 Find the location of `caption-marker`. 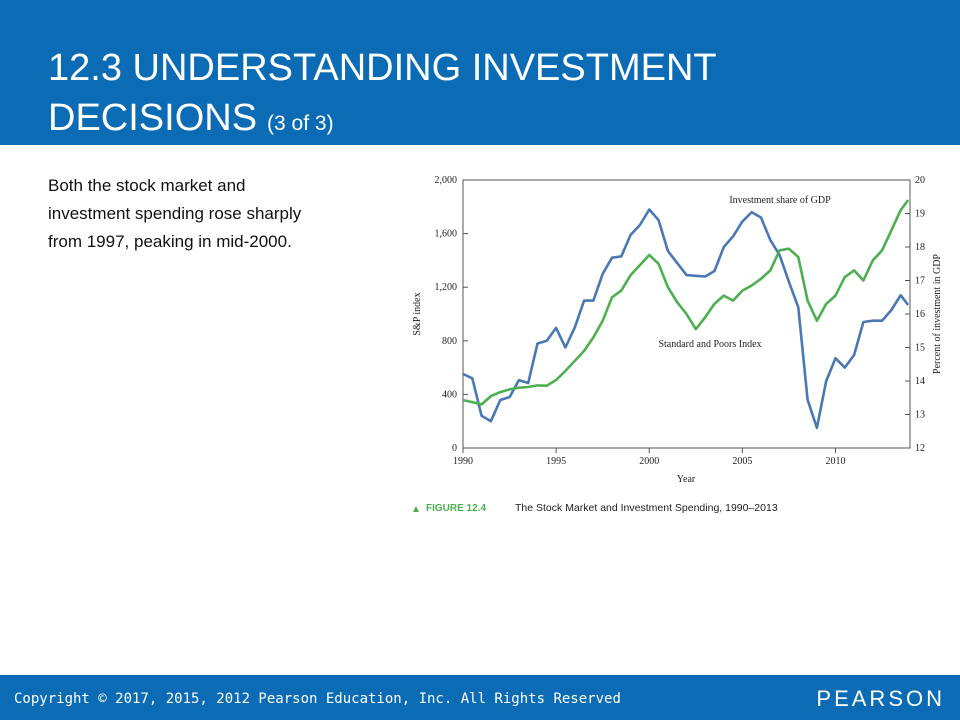

caption-marker is located at coordinates (416, 509).